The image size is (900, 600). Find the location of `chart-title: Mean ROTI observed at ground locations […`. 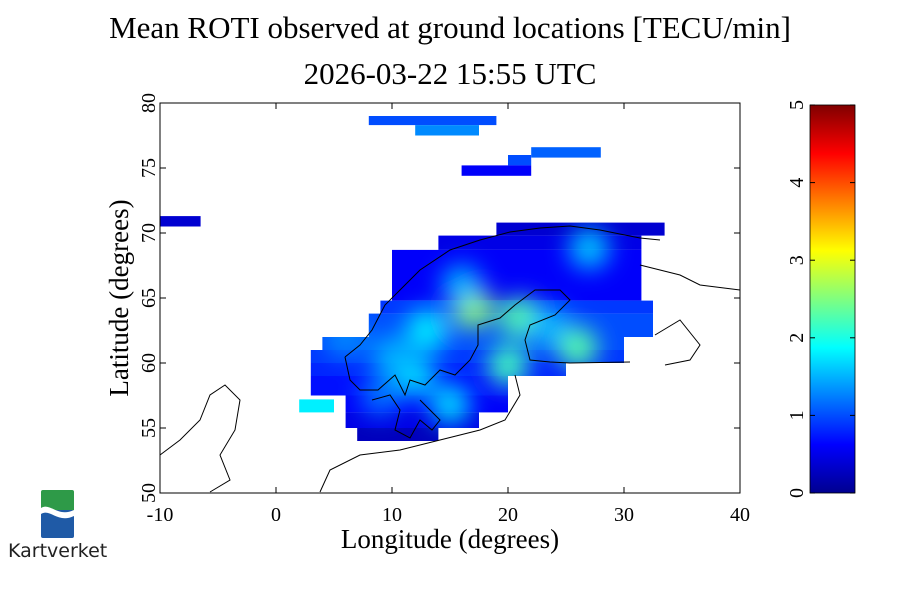

chart-title: Mean ROTI observed at ground locations [… is located at coordinates (450, 27).